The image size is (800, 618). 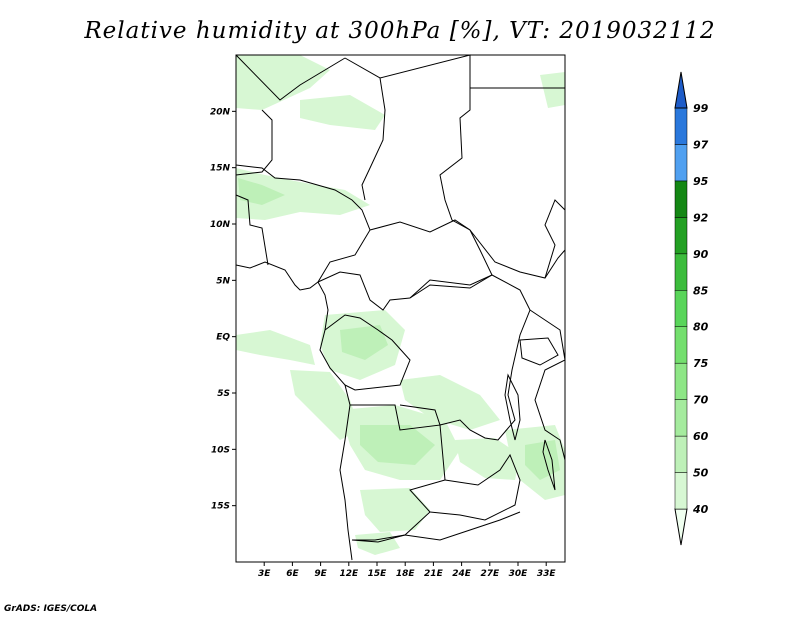 I want to click on humidity-patch-equator-west, so click(x=275, y=347).